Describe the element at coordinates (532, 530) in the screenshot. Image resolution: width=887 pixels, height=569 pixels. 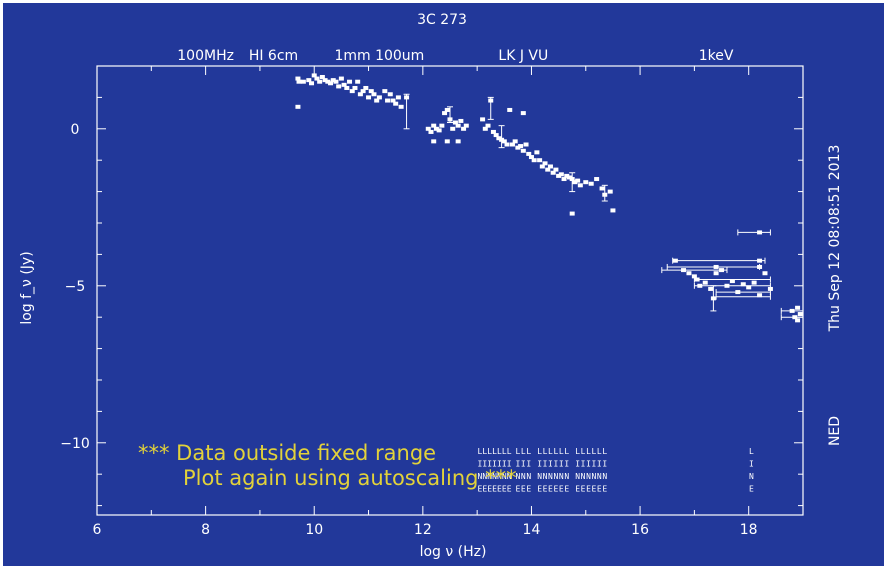
I see `x-tick-label: 14` at that location.